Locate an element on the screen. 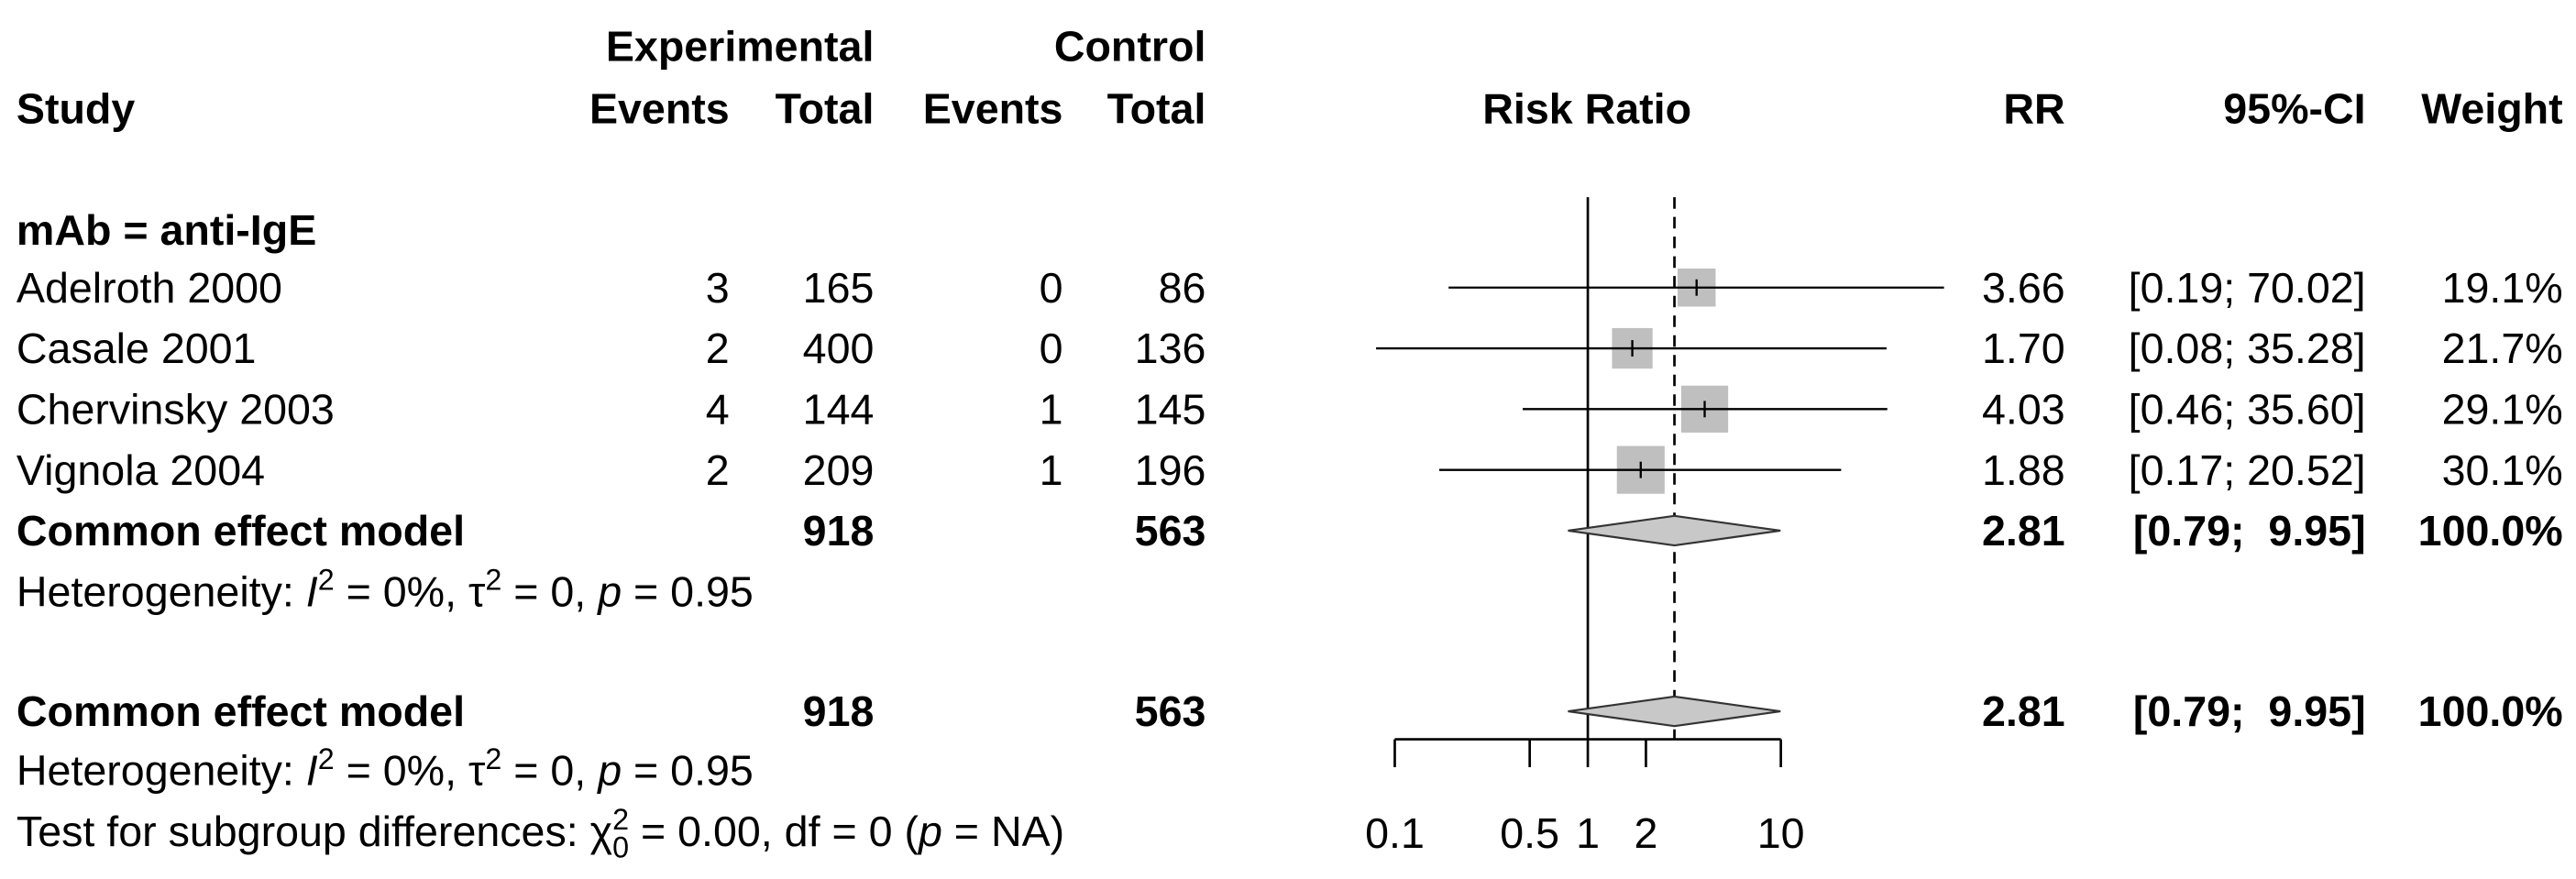 The image size is (2576, 879). header: Risk Ratio is located at coordinates (1587, 109).